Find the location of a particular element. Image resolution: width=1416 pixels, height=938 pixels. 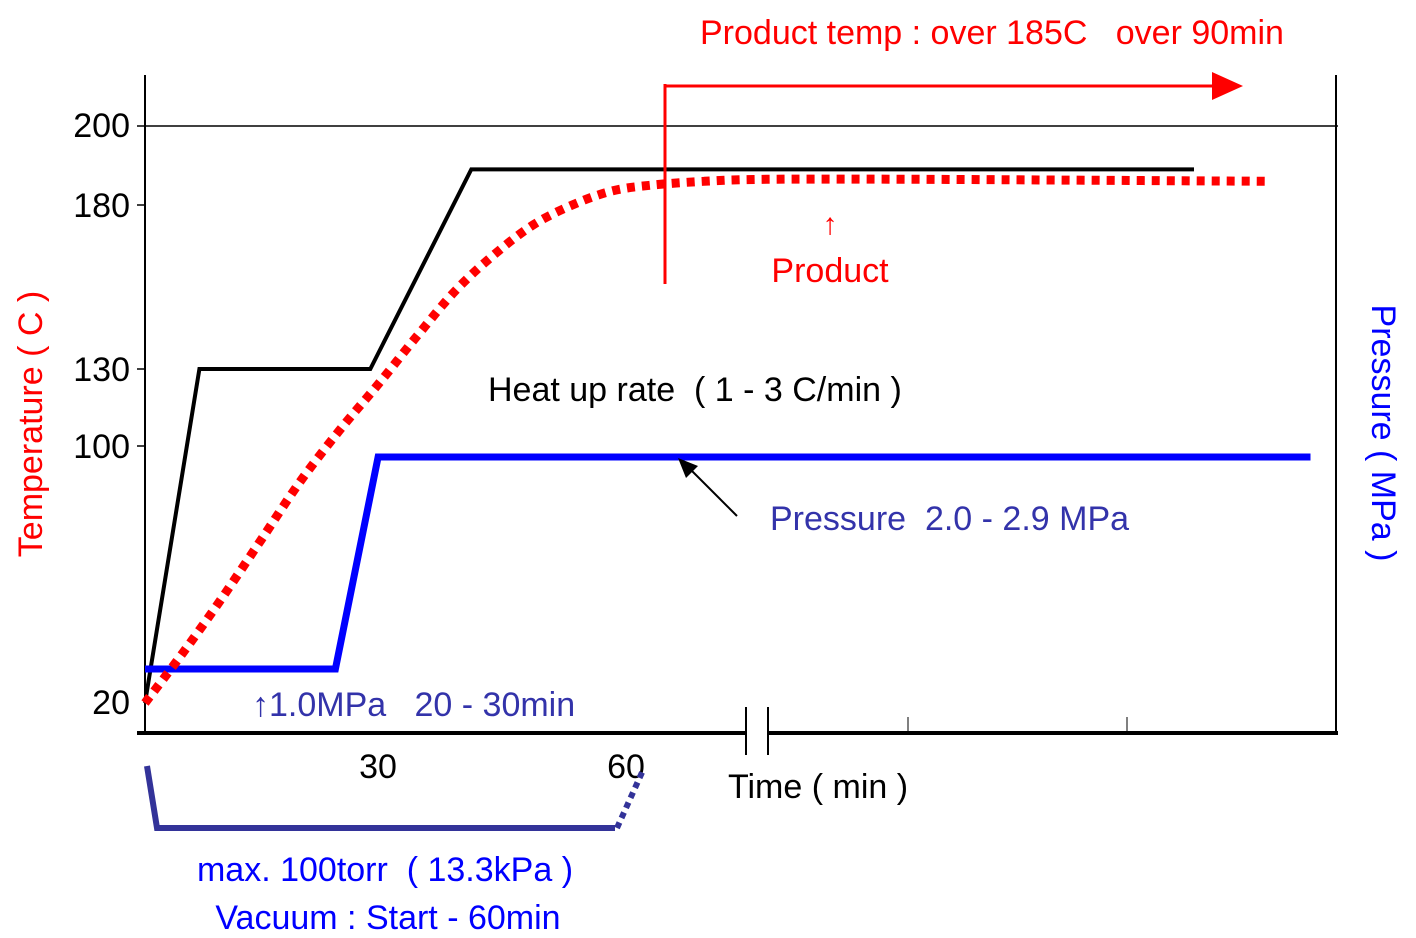

vacuum-annotation-line1: max. 100torr ( 13.3kPa ) is located at coordinates (385, 870).